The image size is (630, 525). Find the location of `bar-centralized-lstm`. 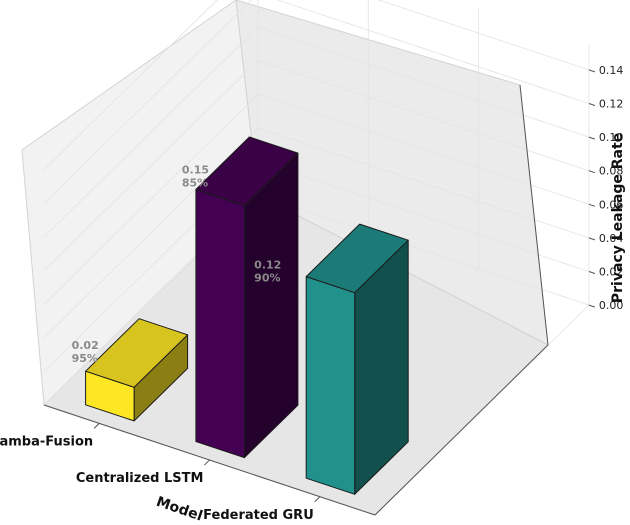

bar-centralized-lstm is located at coordinates (247, 297).